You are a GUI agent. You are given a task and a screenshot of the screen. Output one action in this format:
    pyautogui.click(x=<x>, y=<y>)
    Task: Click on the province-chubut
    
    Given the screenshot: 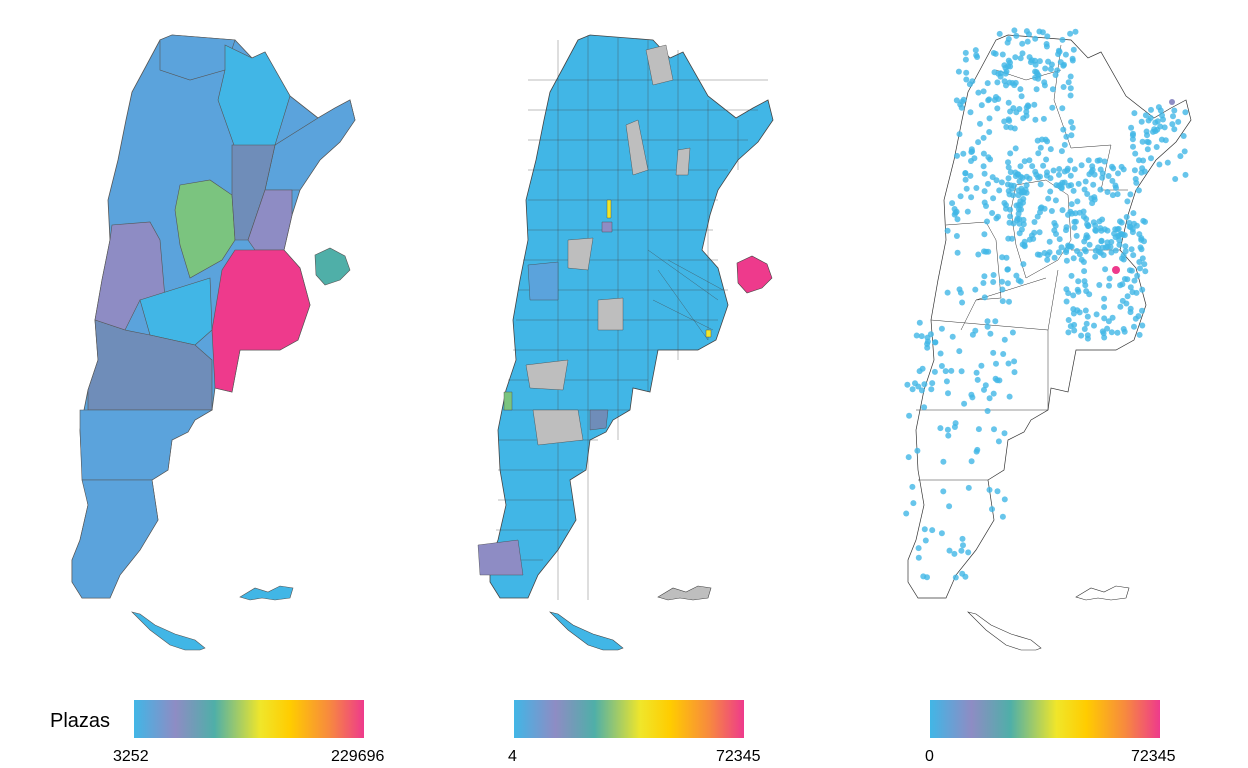 What is the action you would take?
    pyautogui.click(x=146, y=445)
    